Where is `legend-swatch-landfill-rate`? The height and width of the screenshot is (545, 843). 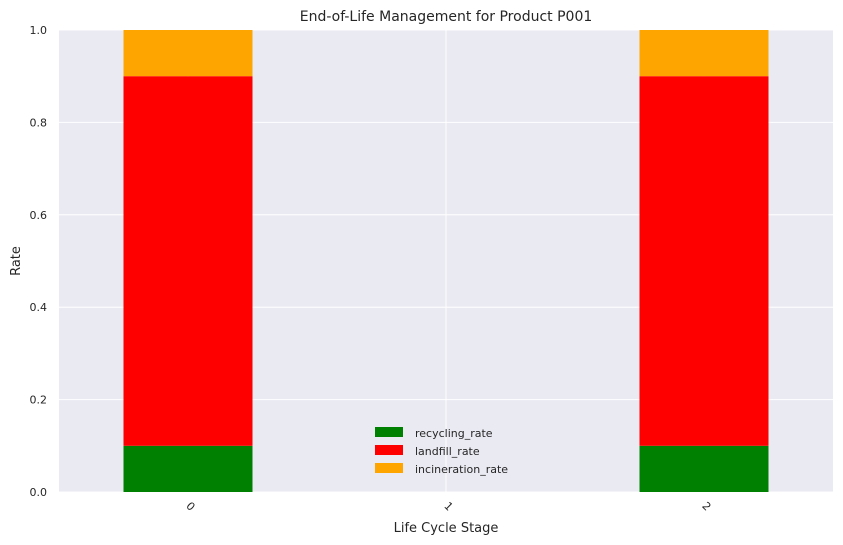
legend-swatch-landfill-rate is located at coordinates (389, 450).